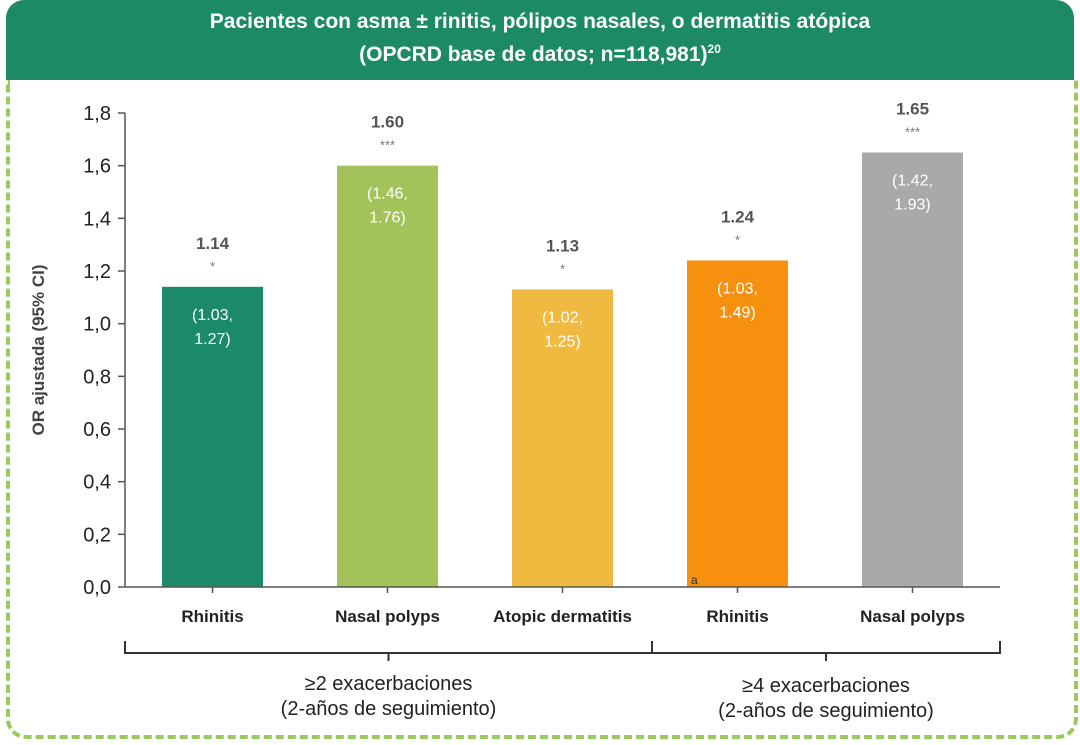  Describe the element at coordinates (562, 317) in the screenshot. I see `ci-label-line1: (1.02,` at that location.